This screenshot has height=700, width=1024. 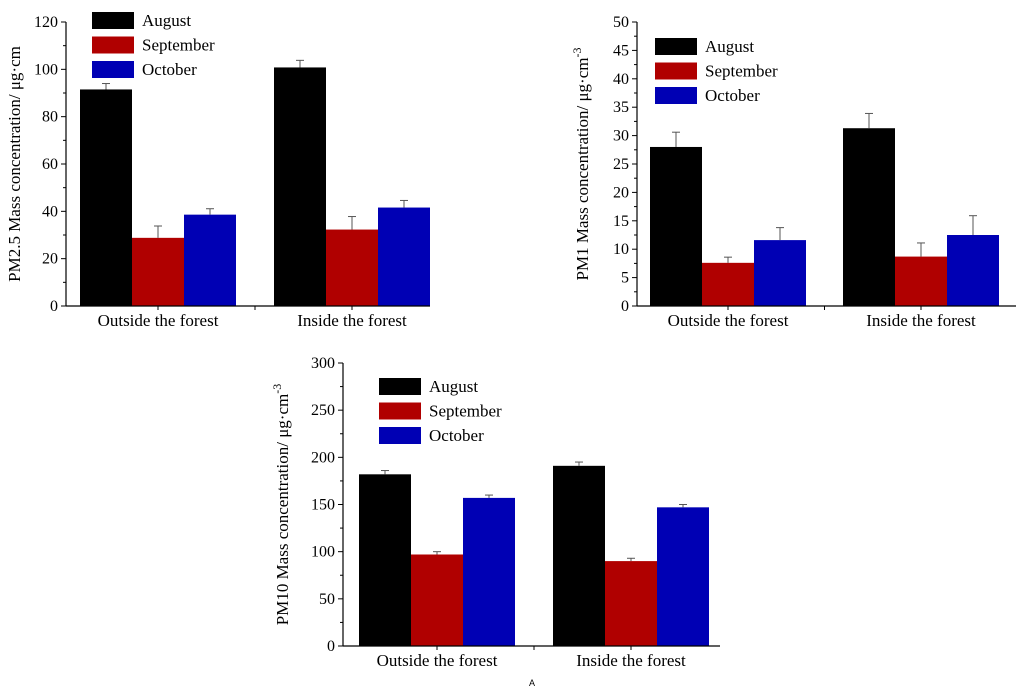 What do you see at coordinates (323, 363) in the screenshot?
I see `y-tick-label: 300` at bounding box center [323, 363].